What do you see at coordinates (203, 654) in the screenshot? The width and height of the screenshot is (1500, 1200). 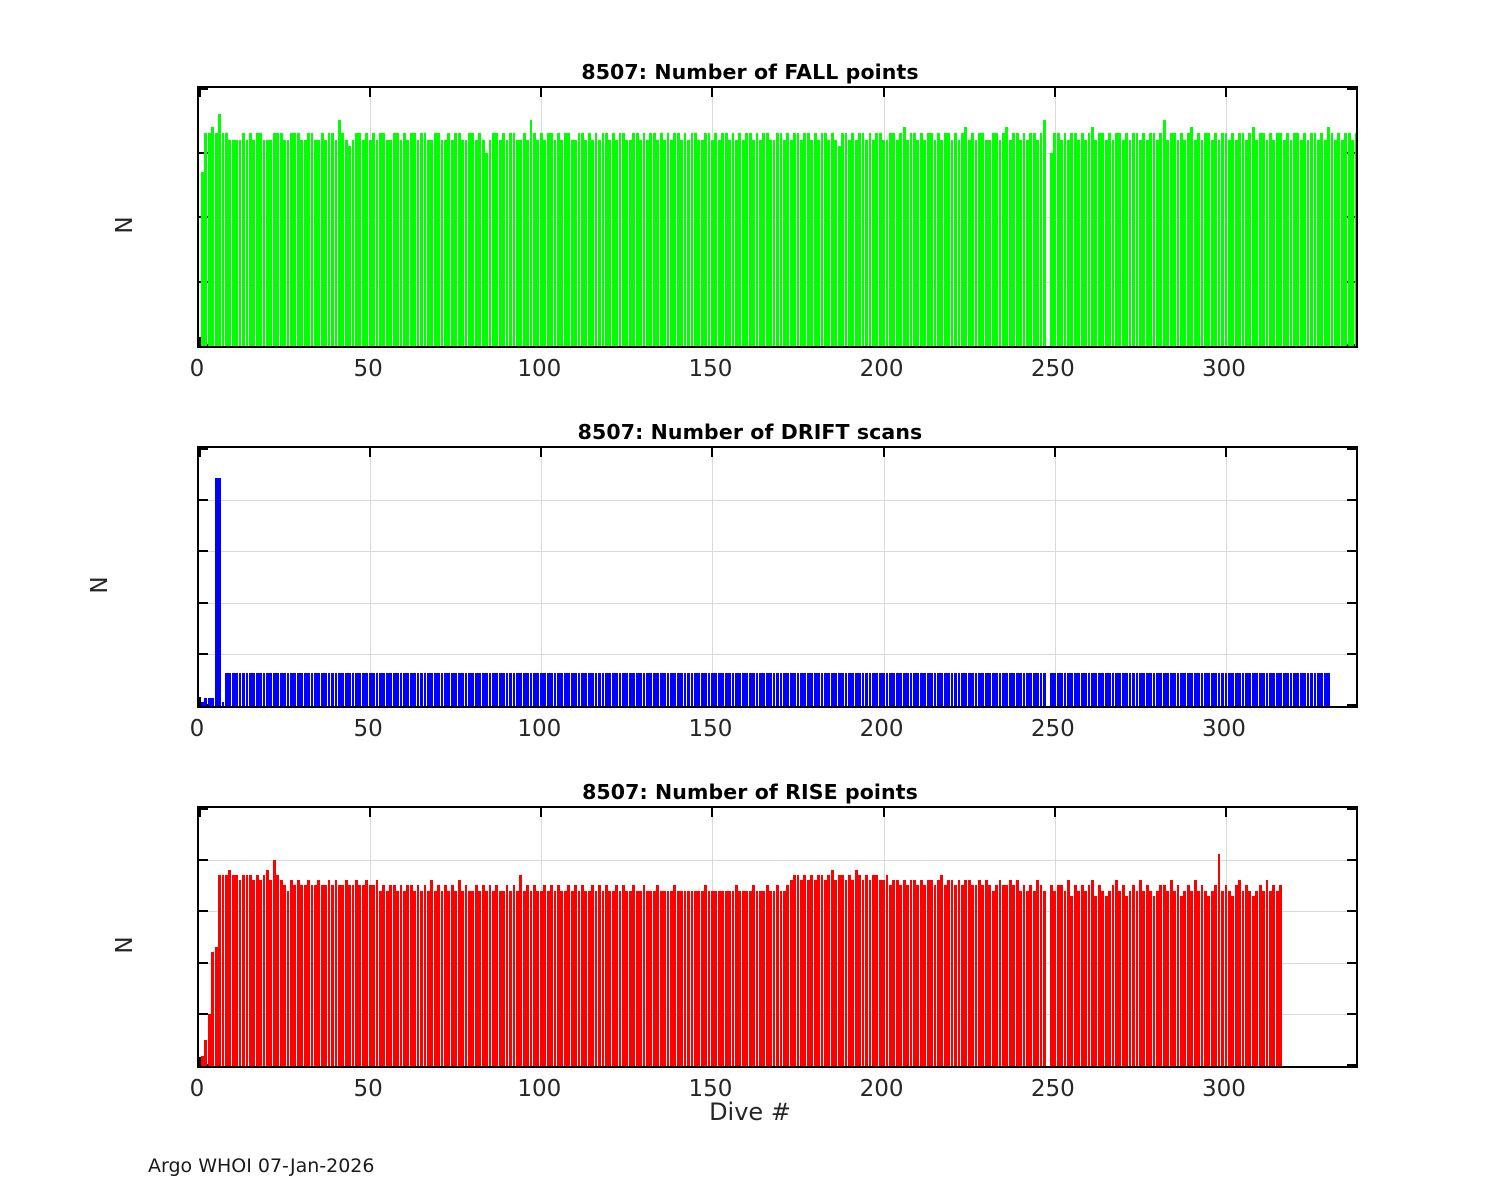 I see `y-axis-tick` at bounding box center [203, 654].